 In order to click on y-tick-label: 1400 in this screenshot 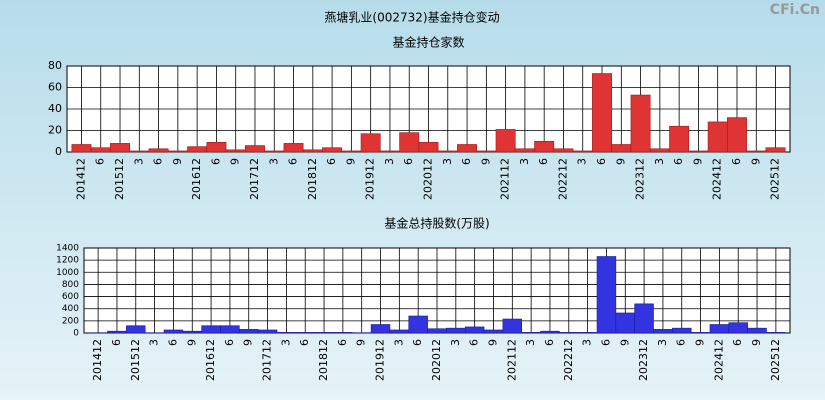, I will do `click(67, 249)`.